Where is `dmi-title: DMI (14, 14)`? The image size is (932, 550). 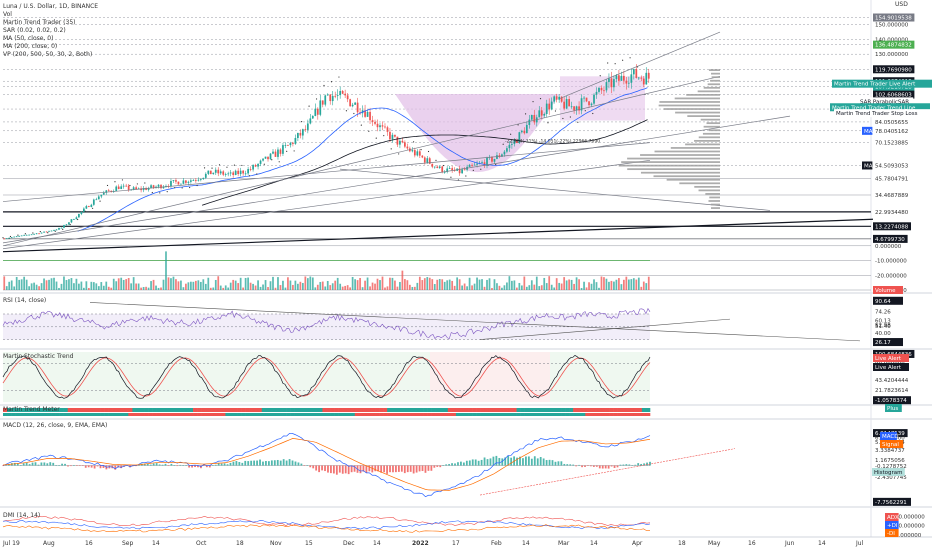 dmi-title: DMI (14, 14) is located at coordinates (22, 515).